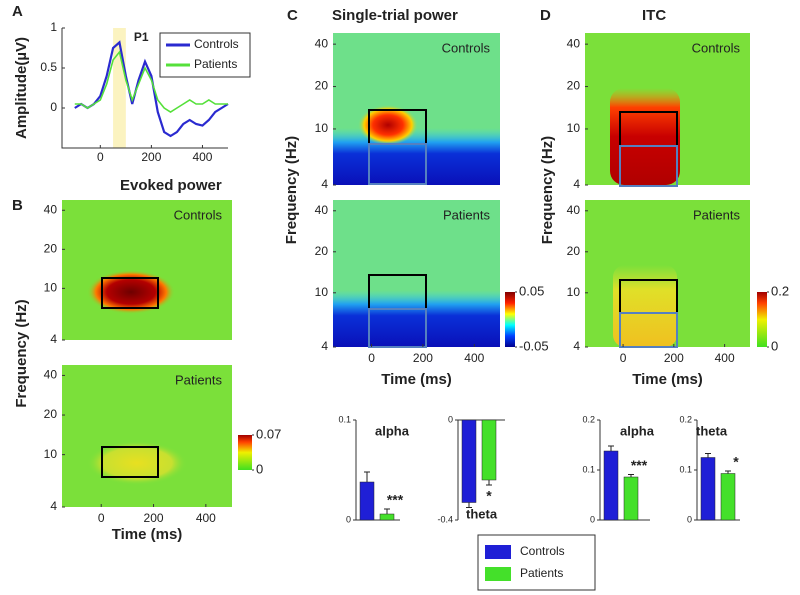  Describe the element at coordinates (17, 205) in the screenshot. I see `panel-label: B` at that location.